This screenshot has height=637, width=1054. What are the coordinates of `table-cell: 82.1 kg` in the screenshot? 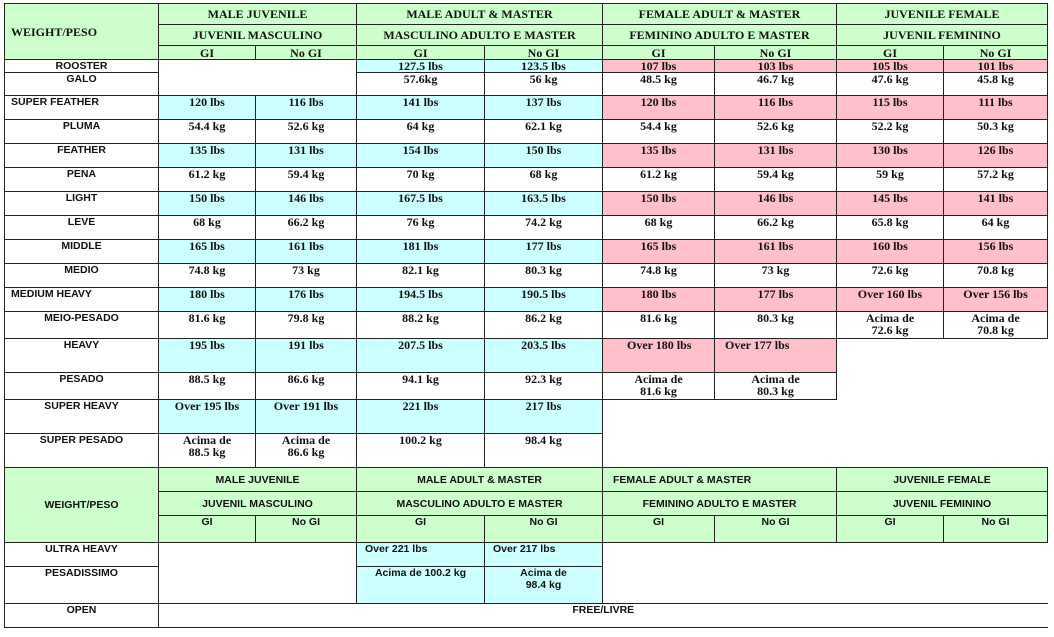 It's located at (420, 275).